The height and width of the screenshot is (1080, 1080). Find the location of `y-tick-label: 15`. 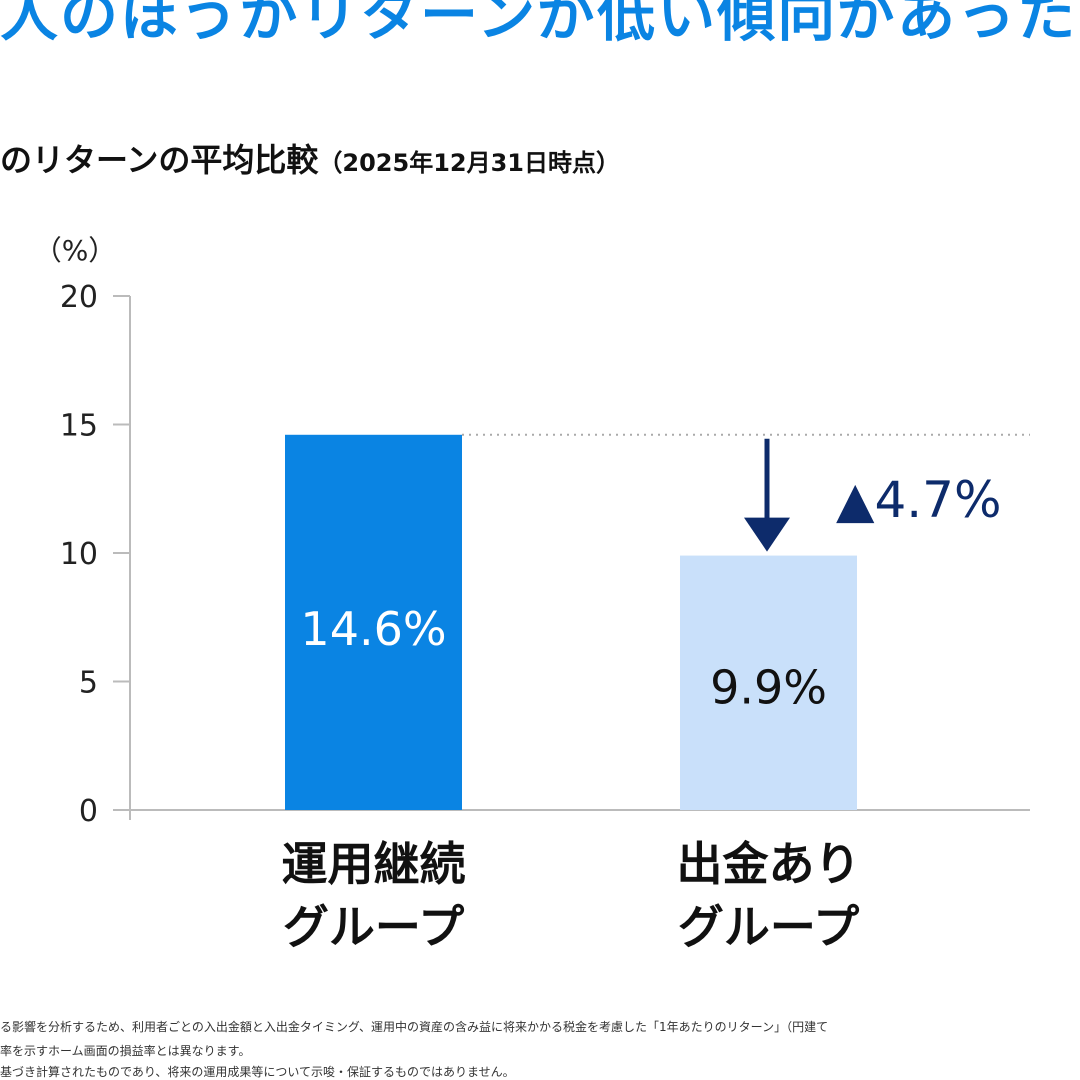

y-tick-label: 15 is located at coordinates (79, 426).